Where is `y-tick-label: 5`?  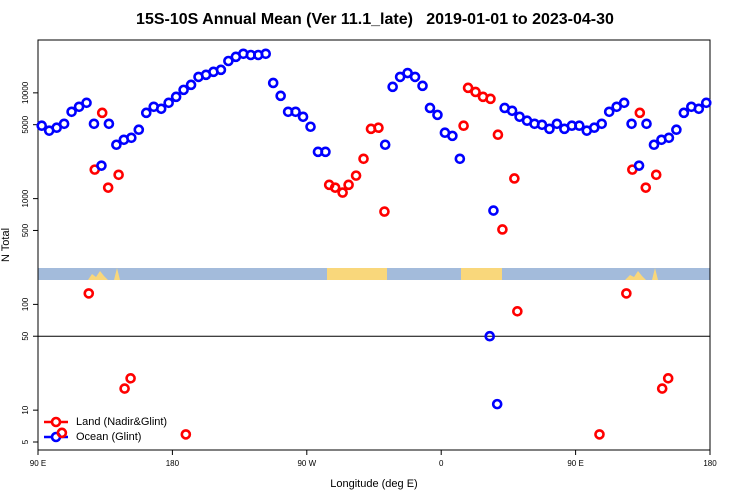 y-tick-label: 5 is located at coordinates (25, 441).